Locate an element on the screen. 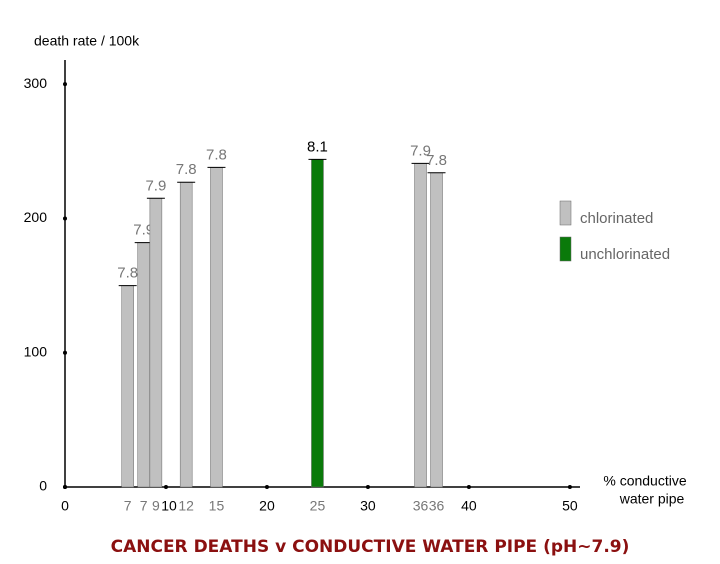  legend-label: unchlorinated is located at coordinates (625, 254).